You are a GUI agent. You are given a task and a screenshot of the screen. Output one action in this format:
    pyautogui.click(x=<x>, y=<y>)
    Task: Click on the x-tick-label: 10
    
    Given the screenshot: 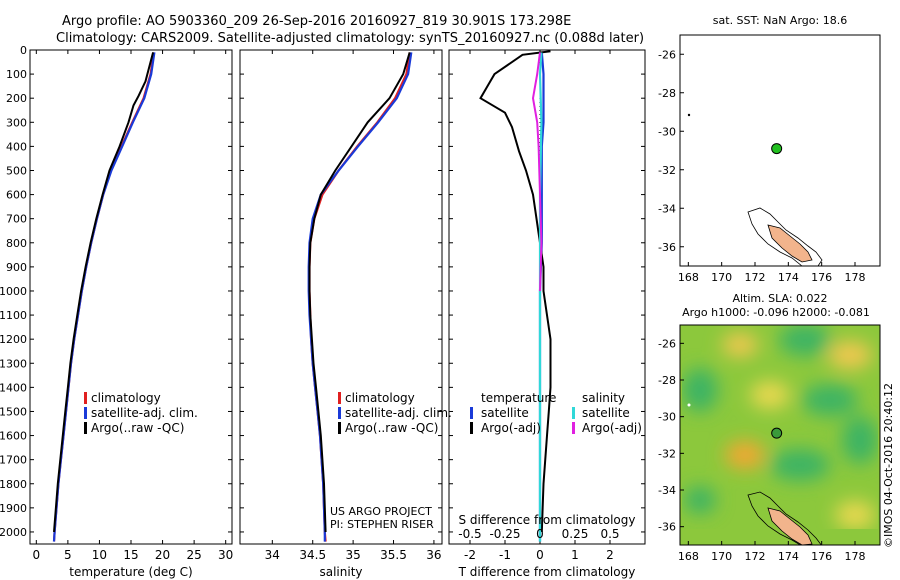 What is the action you would take?
    pyautogui.click(x=99, y=555)
    